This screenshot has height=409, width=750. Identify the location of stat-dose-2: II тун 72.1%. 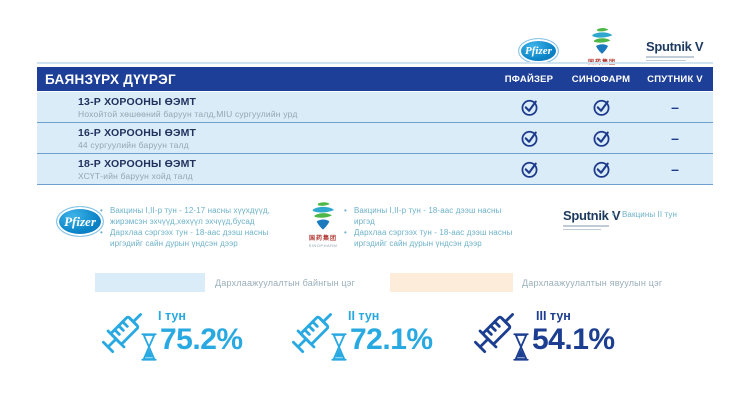
(375, 336).